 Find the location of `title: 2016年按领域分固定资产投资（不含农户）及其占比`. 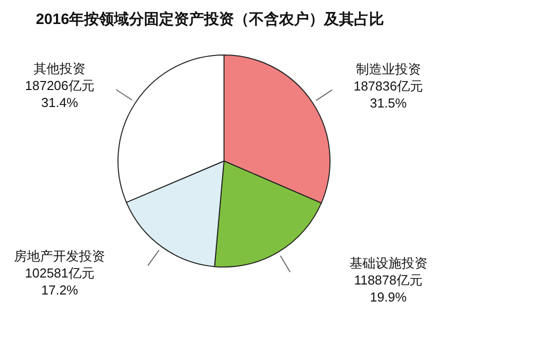

title: 2016年按领域分固定资产投资（不含农户）及其占比 is located at coordinates (210, 19).